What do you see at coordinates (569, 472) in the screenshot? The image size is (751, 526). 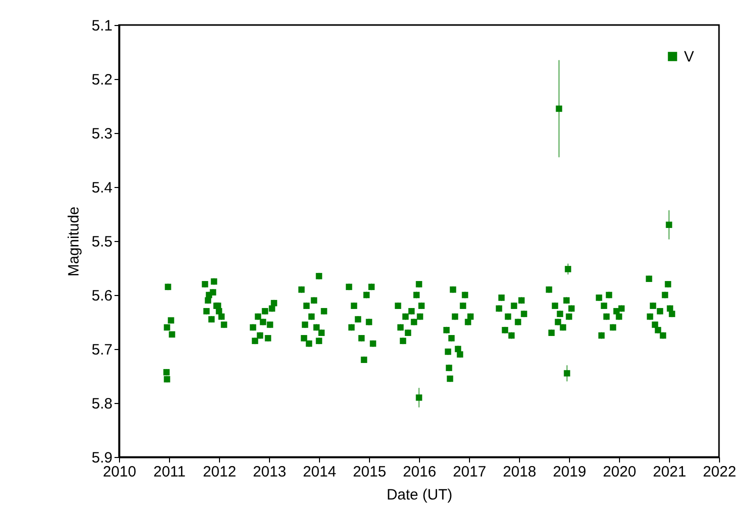 I see `x-tick-label: 2019` at bounding box center [569, 472].